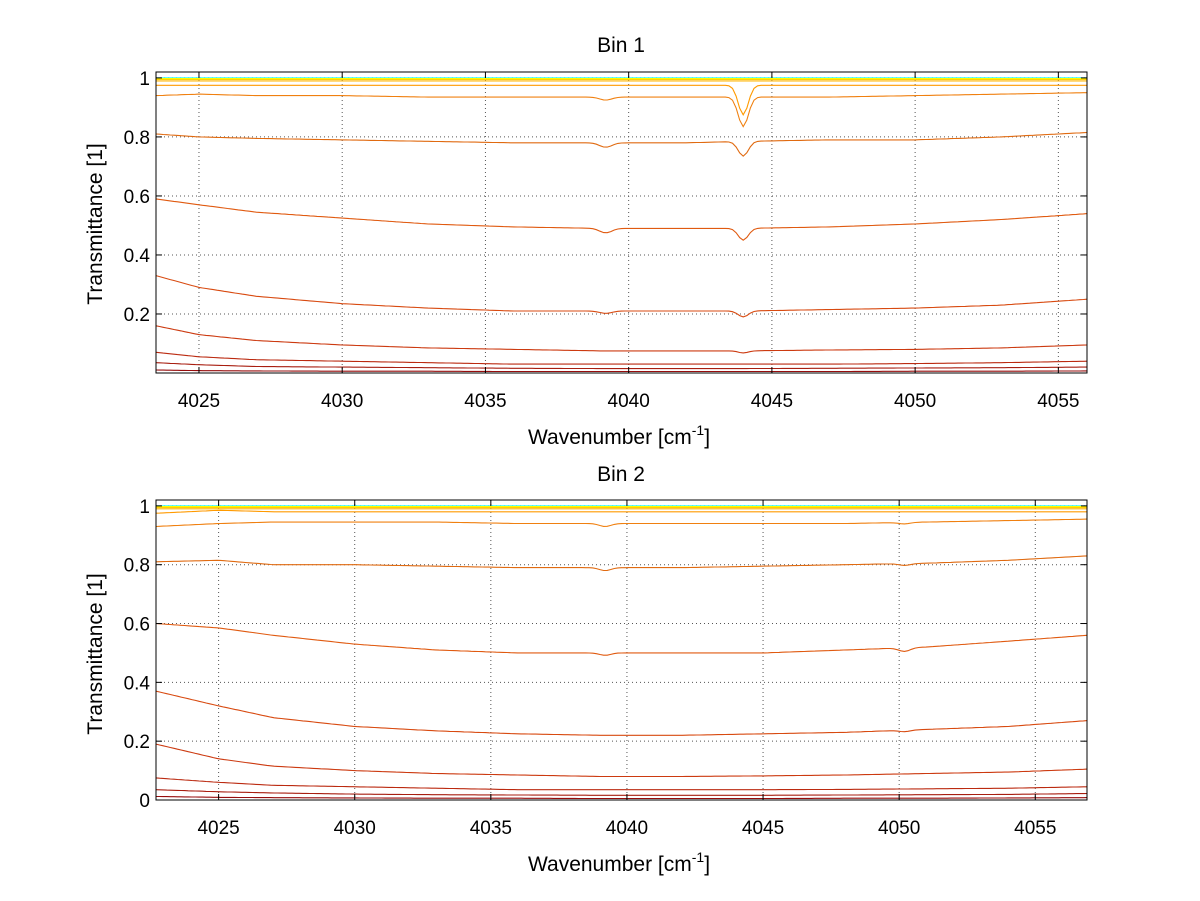 This screenshot has width=1200, height=901. What do you see at coordinates (621, 474) in the screenshot?
I see `plot-title: Bin 2` at bounding box center [621, 474].